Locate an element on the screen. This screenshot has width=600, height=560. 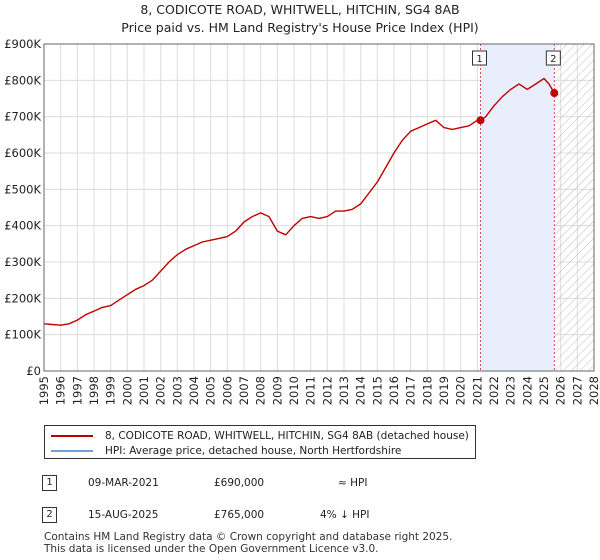
x-tick-label: 2007 is located at coordinates (244, 390).